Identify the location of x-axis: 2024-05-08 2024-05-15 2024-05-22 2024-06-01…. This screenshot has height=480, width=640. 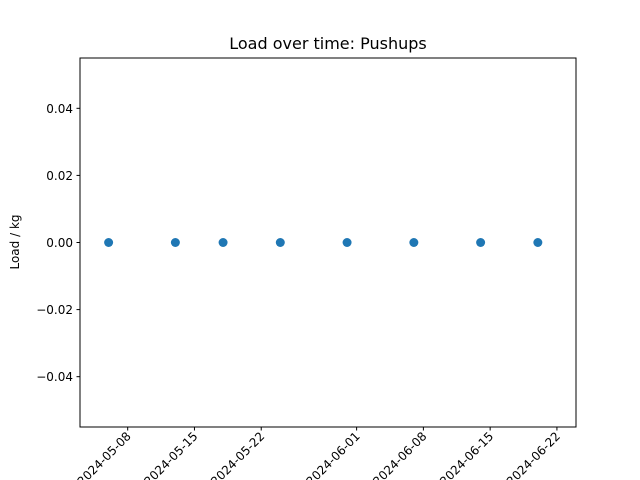
(319, 453).